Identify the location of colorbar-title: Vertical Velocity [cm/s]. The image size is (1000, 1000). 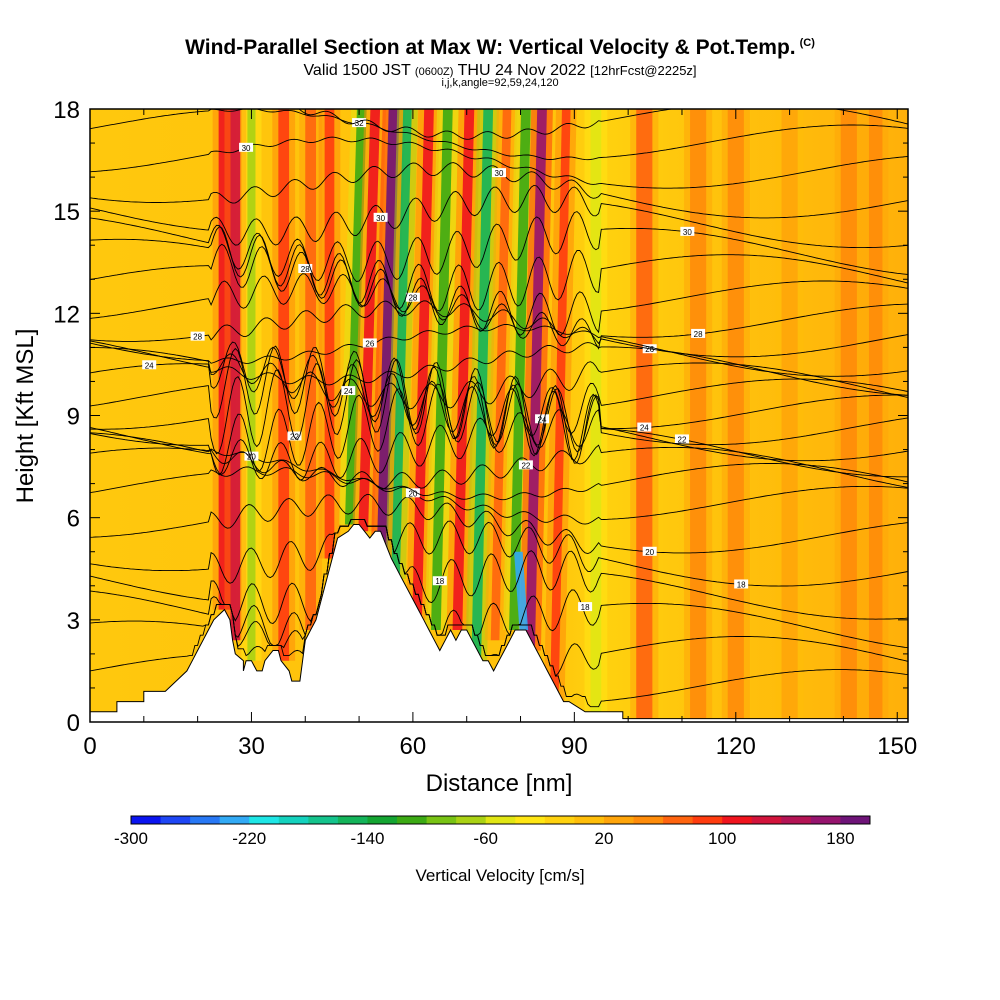
(499, 875).